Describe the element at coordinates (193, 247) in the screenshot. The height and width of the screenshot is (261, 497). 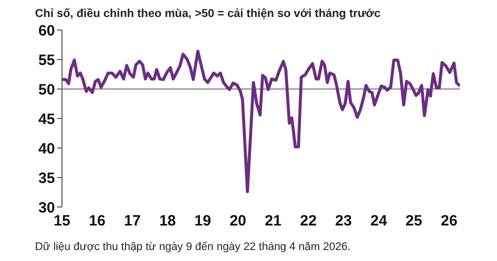
I see `text: Dữ liệu được thu thập từ ngày 9 đến ngày 22 tháng 4 năm 2026.` at that location.